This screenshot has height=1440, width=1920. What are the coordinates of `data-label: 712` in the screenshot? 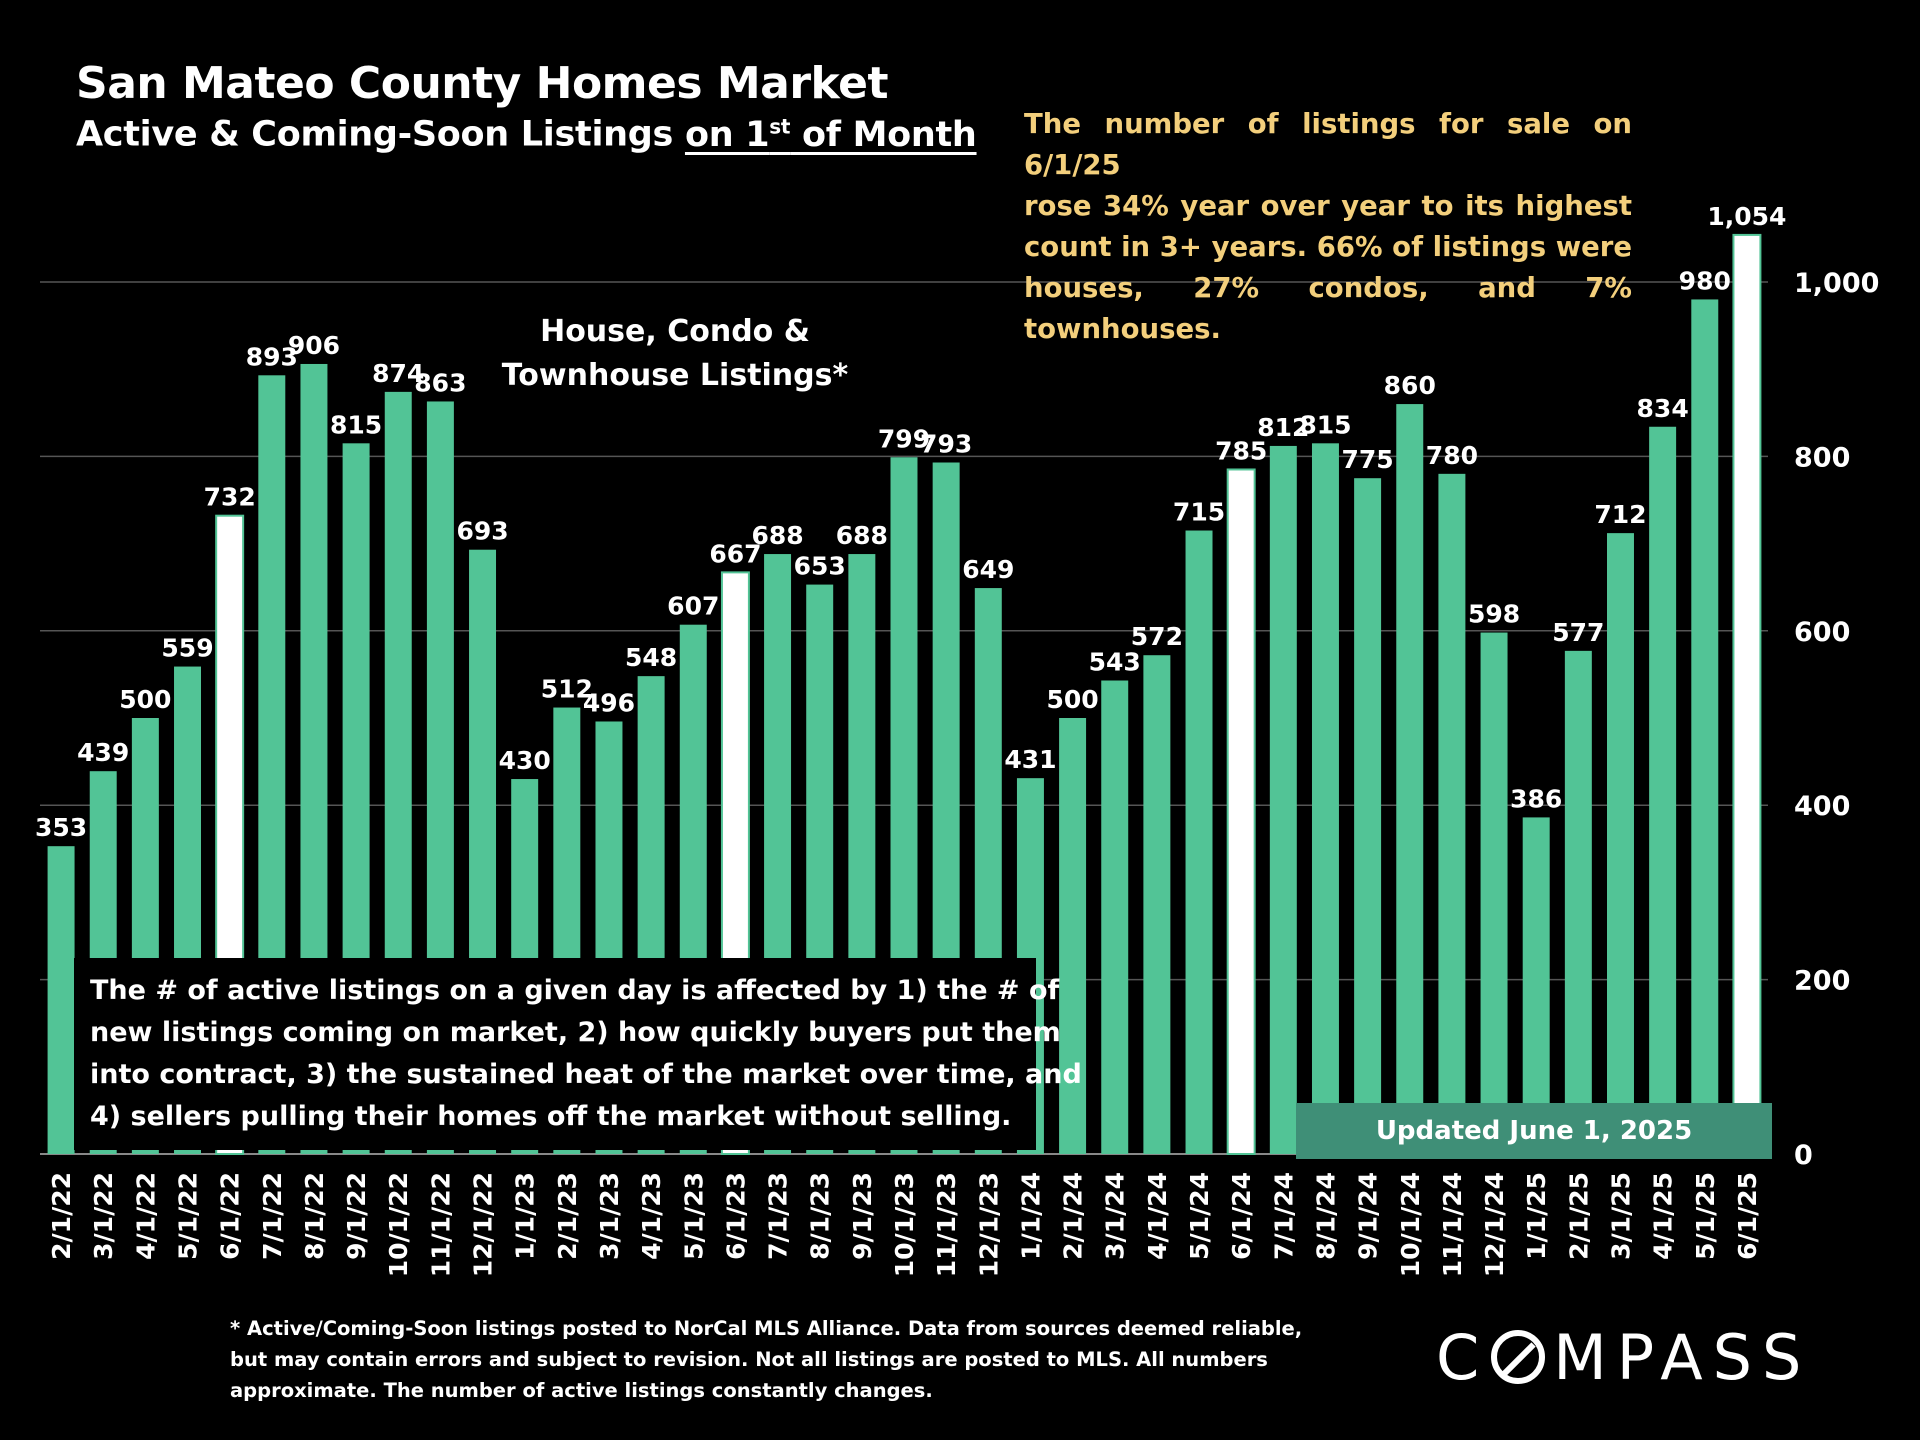 It's located at (1620, 514).